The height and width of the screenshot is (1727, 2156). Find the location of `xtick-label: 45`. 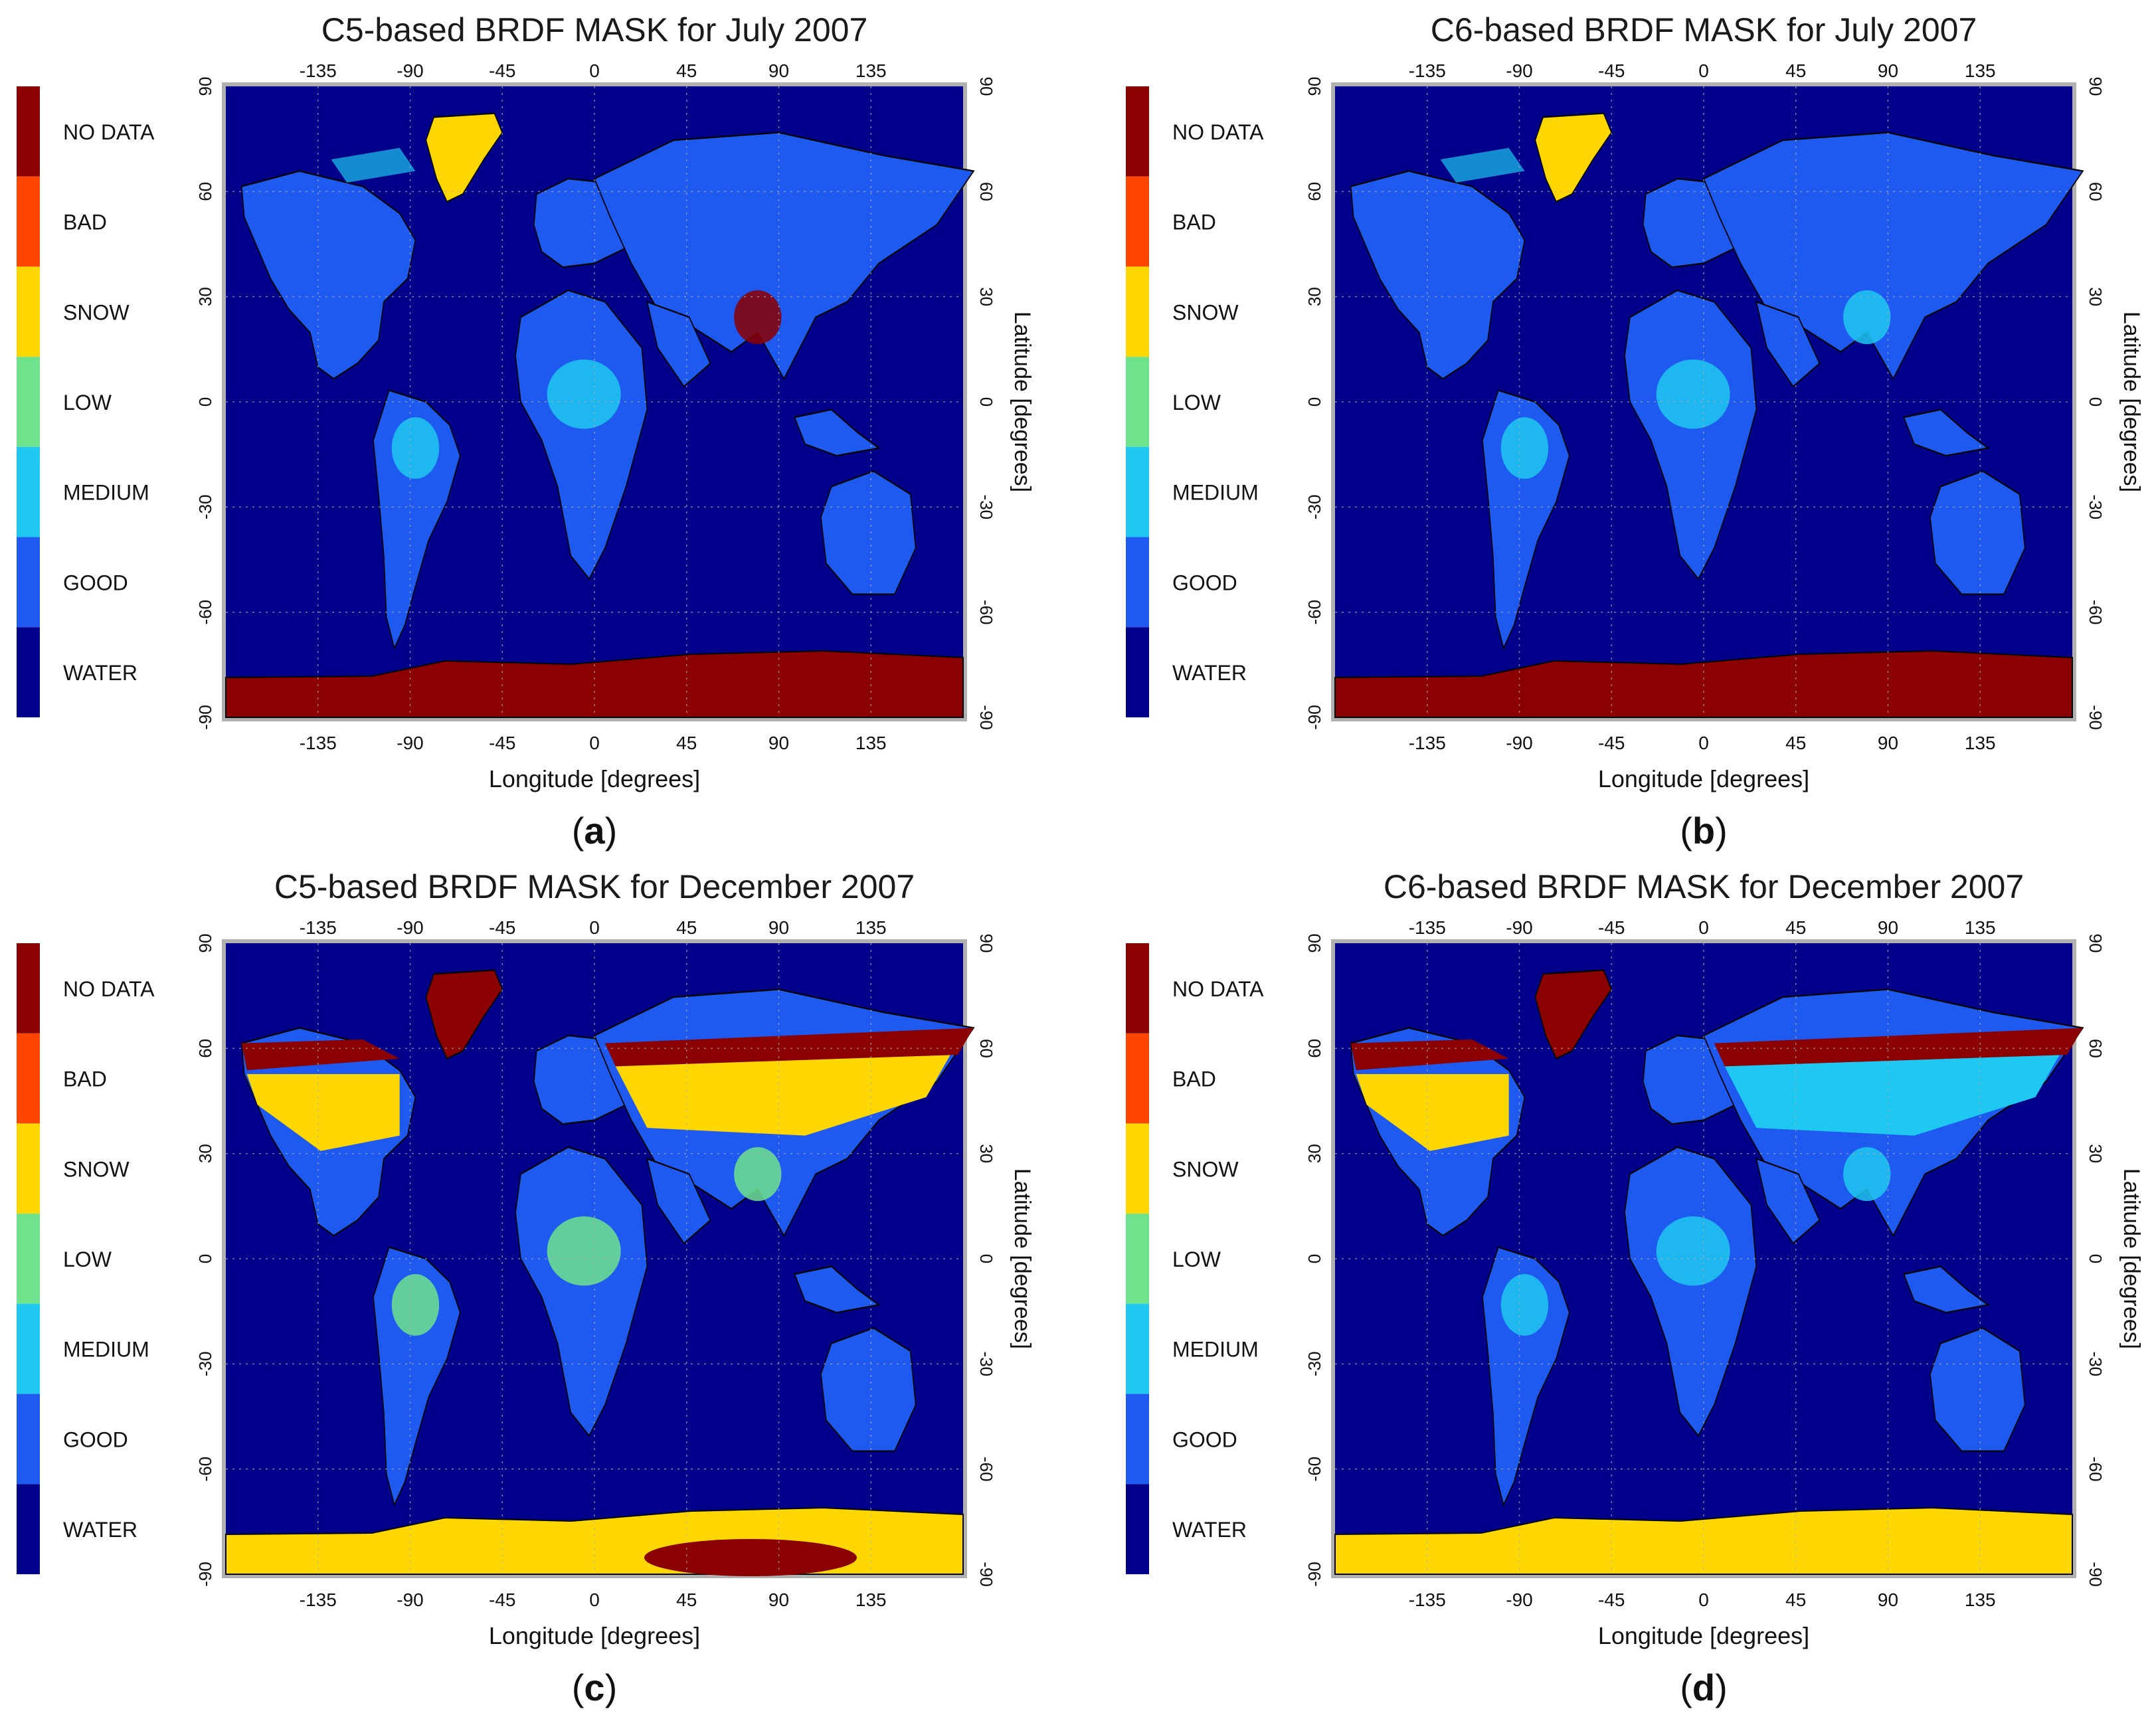

xtick-label: 45 is located at coordinates (686, 743).